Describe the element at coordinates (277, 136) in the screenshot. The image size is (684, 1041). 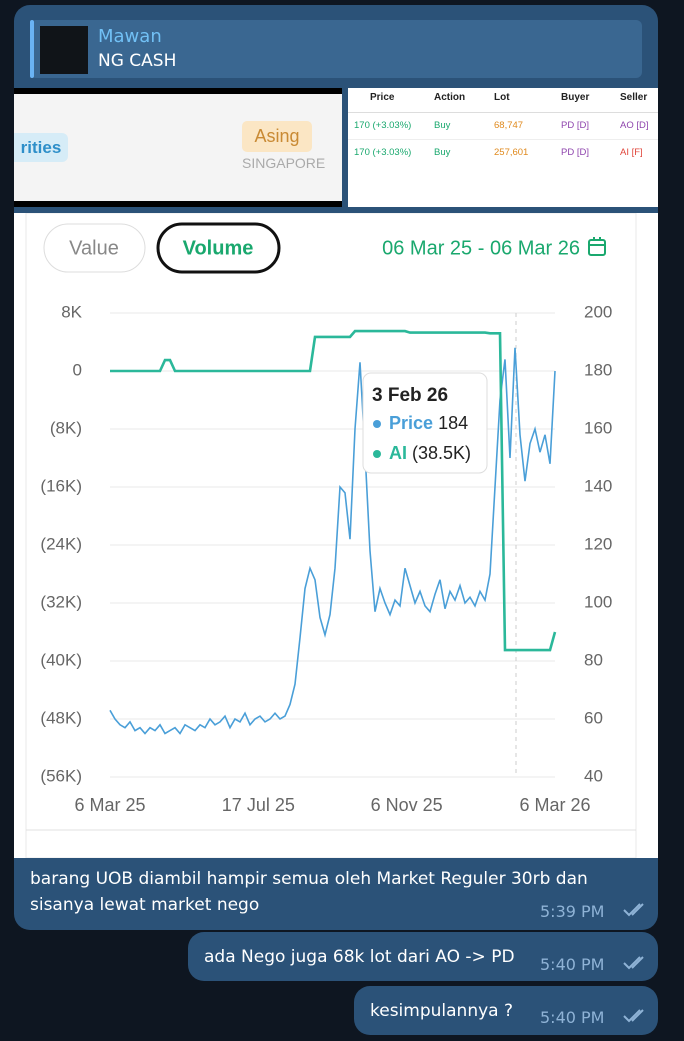
I see `tag: Asing` at that location.